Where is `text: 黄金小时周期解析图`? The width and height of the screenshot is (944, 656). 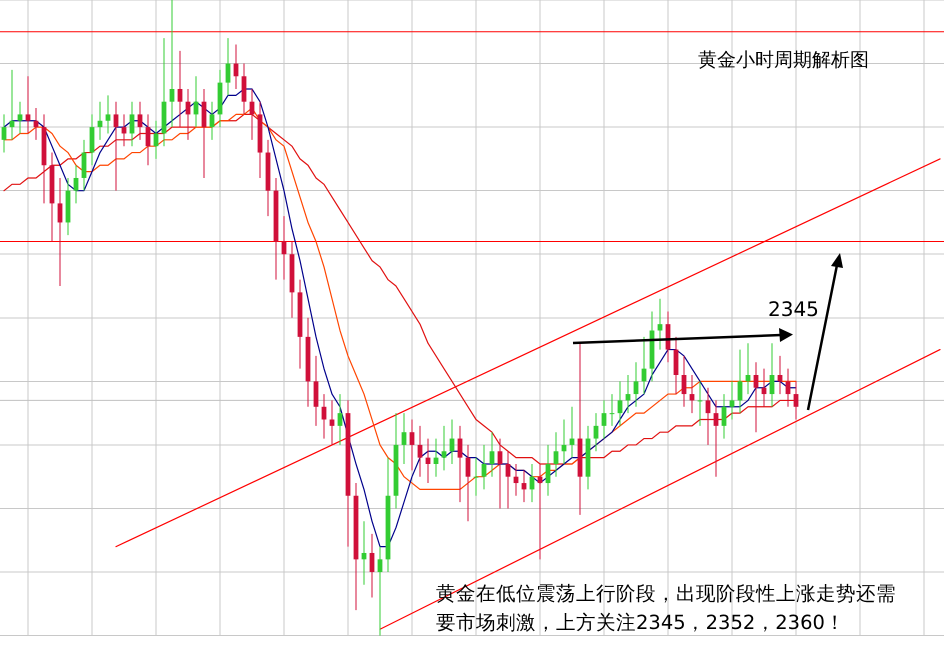 text: 黄金小时周期解析图 is located at coordinates (783, 60).